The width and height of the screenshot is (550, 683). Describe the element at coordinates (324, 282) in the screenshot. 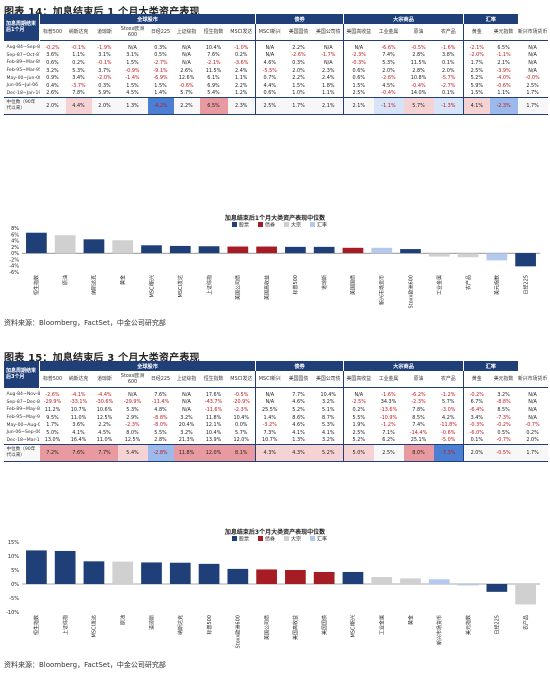

I see `x-tick-label: 道琼斯` at that location.